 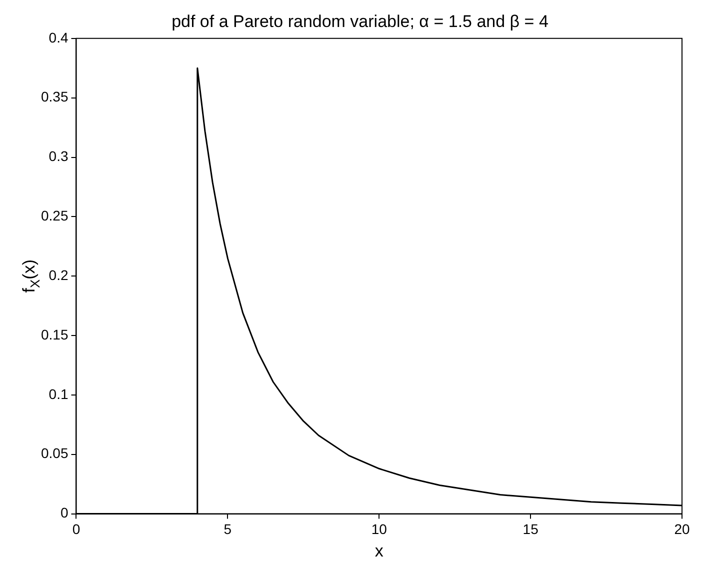 What do you see at coordinates (64, 512) in the screenshot?
I see `y-tick-label: 0` at bounding box center [64, 512].